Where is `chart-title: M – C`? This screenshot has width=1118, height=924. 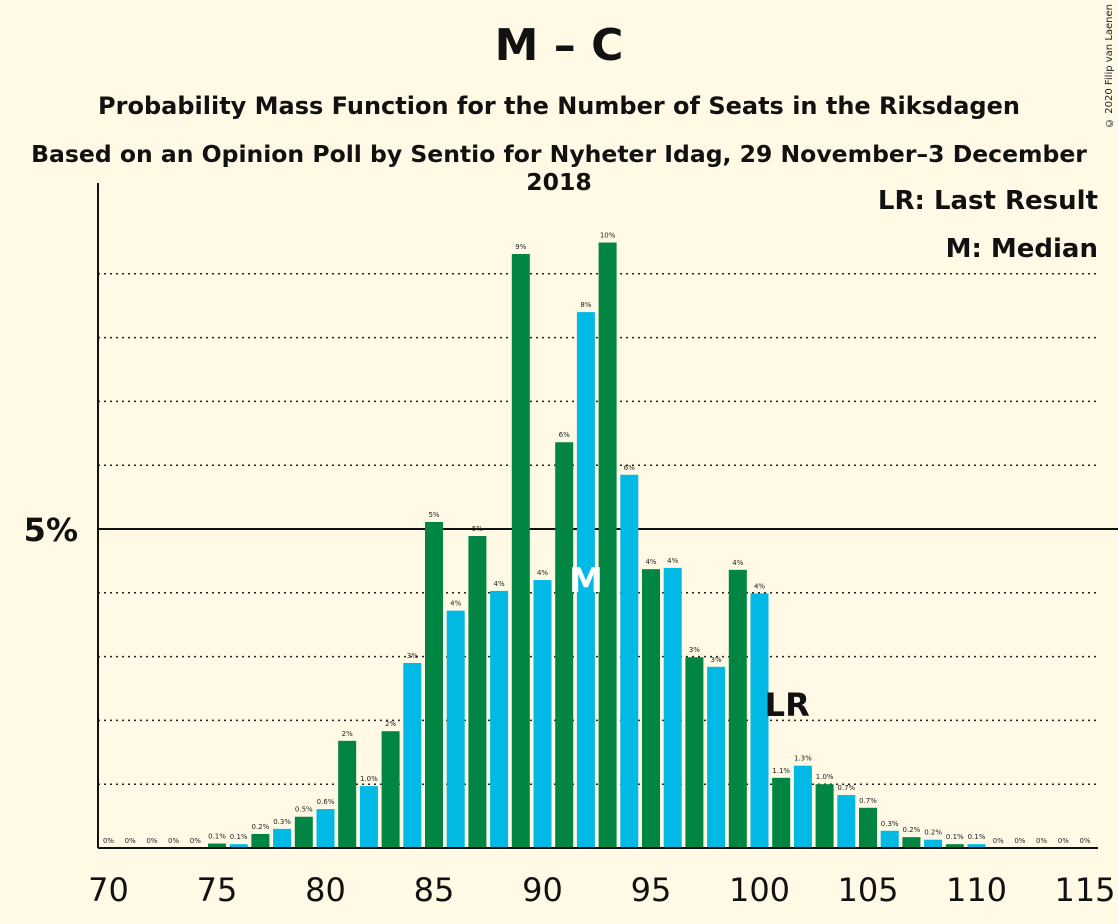 chart-title: M – C is located at coordinates (559, 45).